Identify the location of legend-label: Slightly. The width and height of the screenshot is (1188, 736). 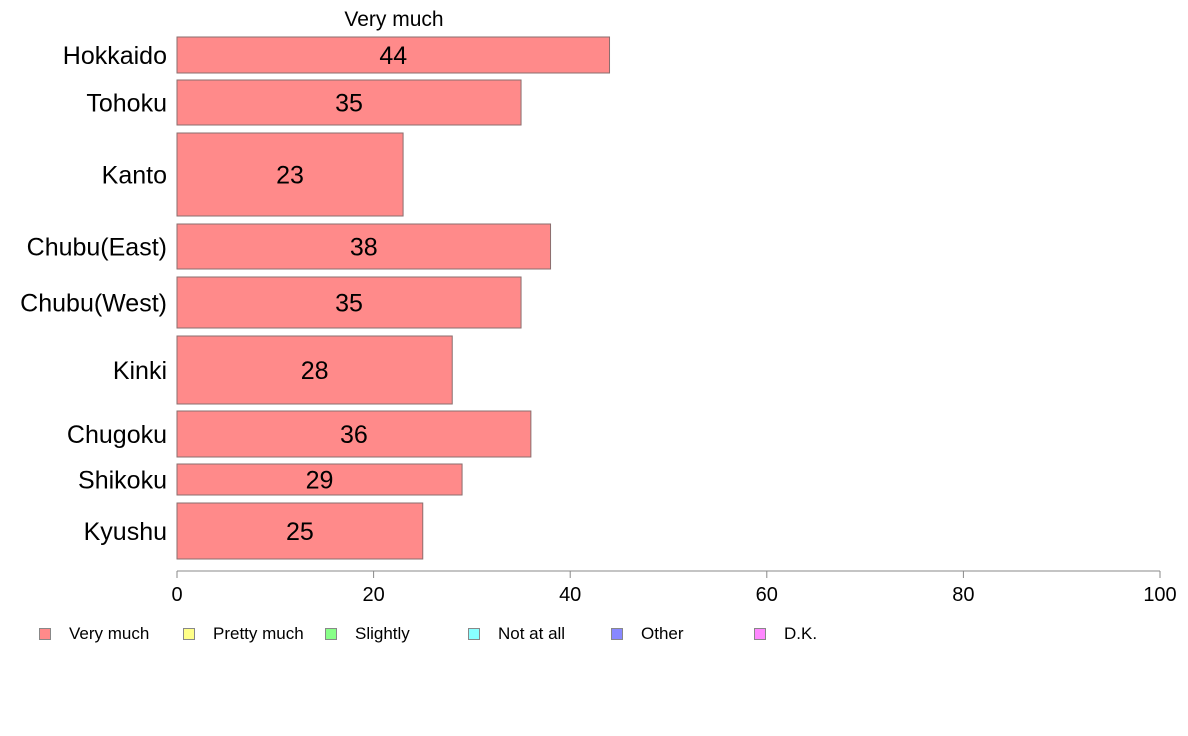
(382, 633).